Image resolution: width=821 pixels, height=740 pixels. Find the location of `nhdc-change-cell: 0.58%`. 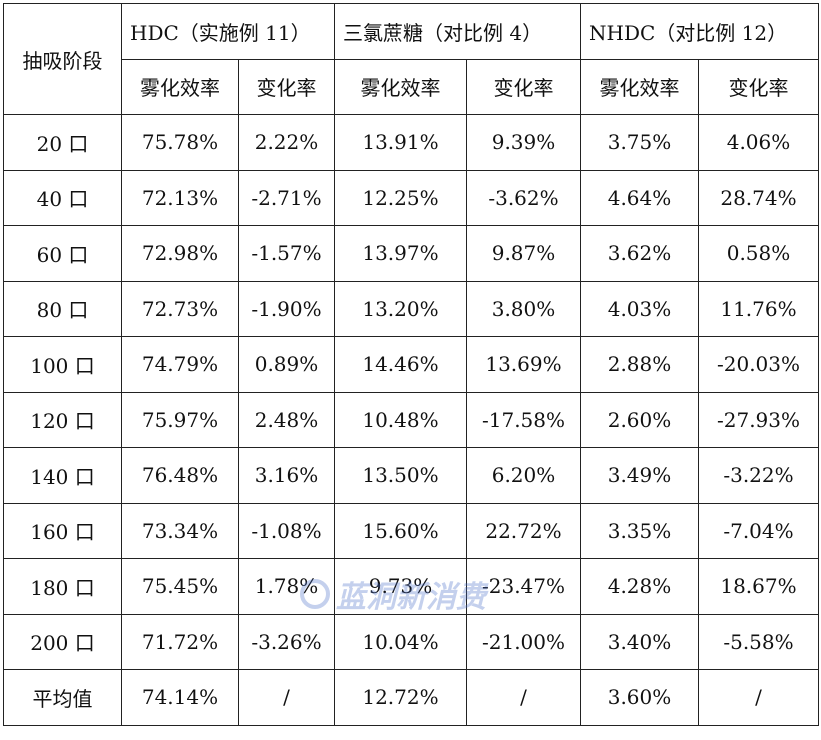

nhdc-change-cell: 0.58% is located at coordinates (758, 253).